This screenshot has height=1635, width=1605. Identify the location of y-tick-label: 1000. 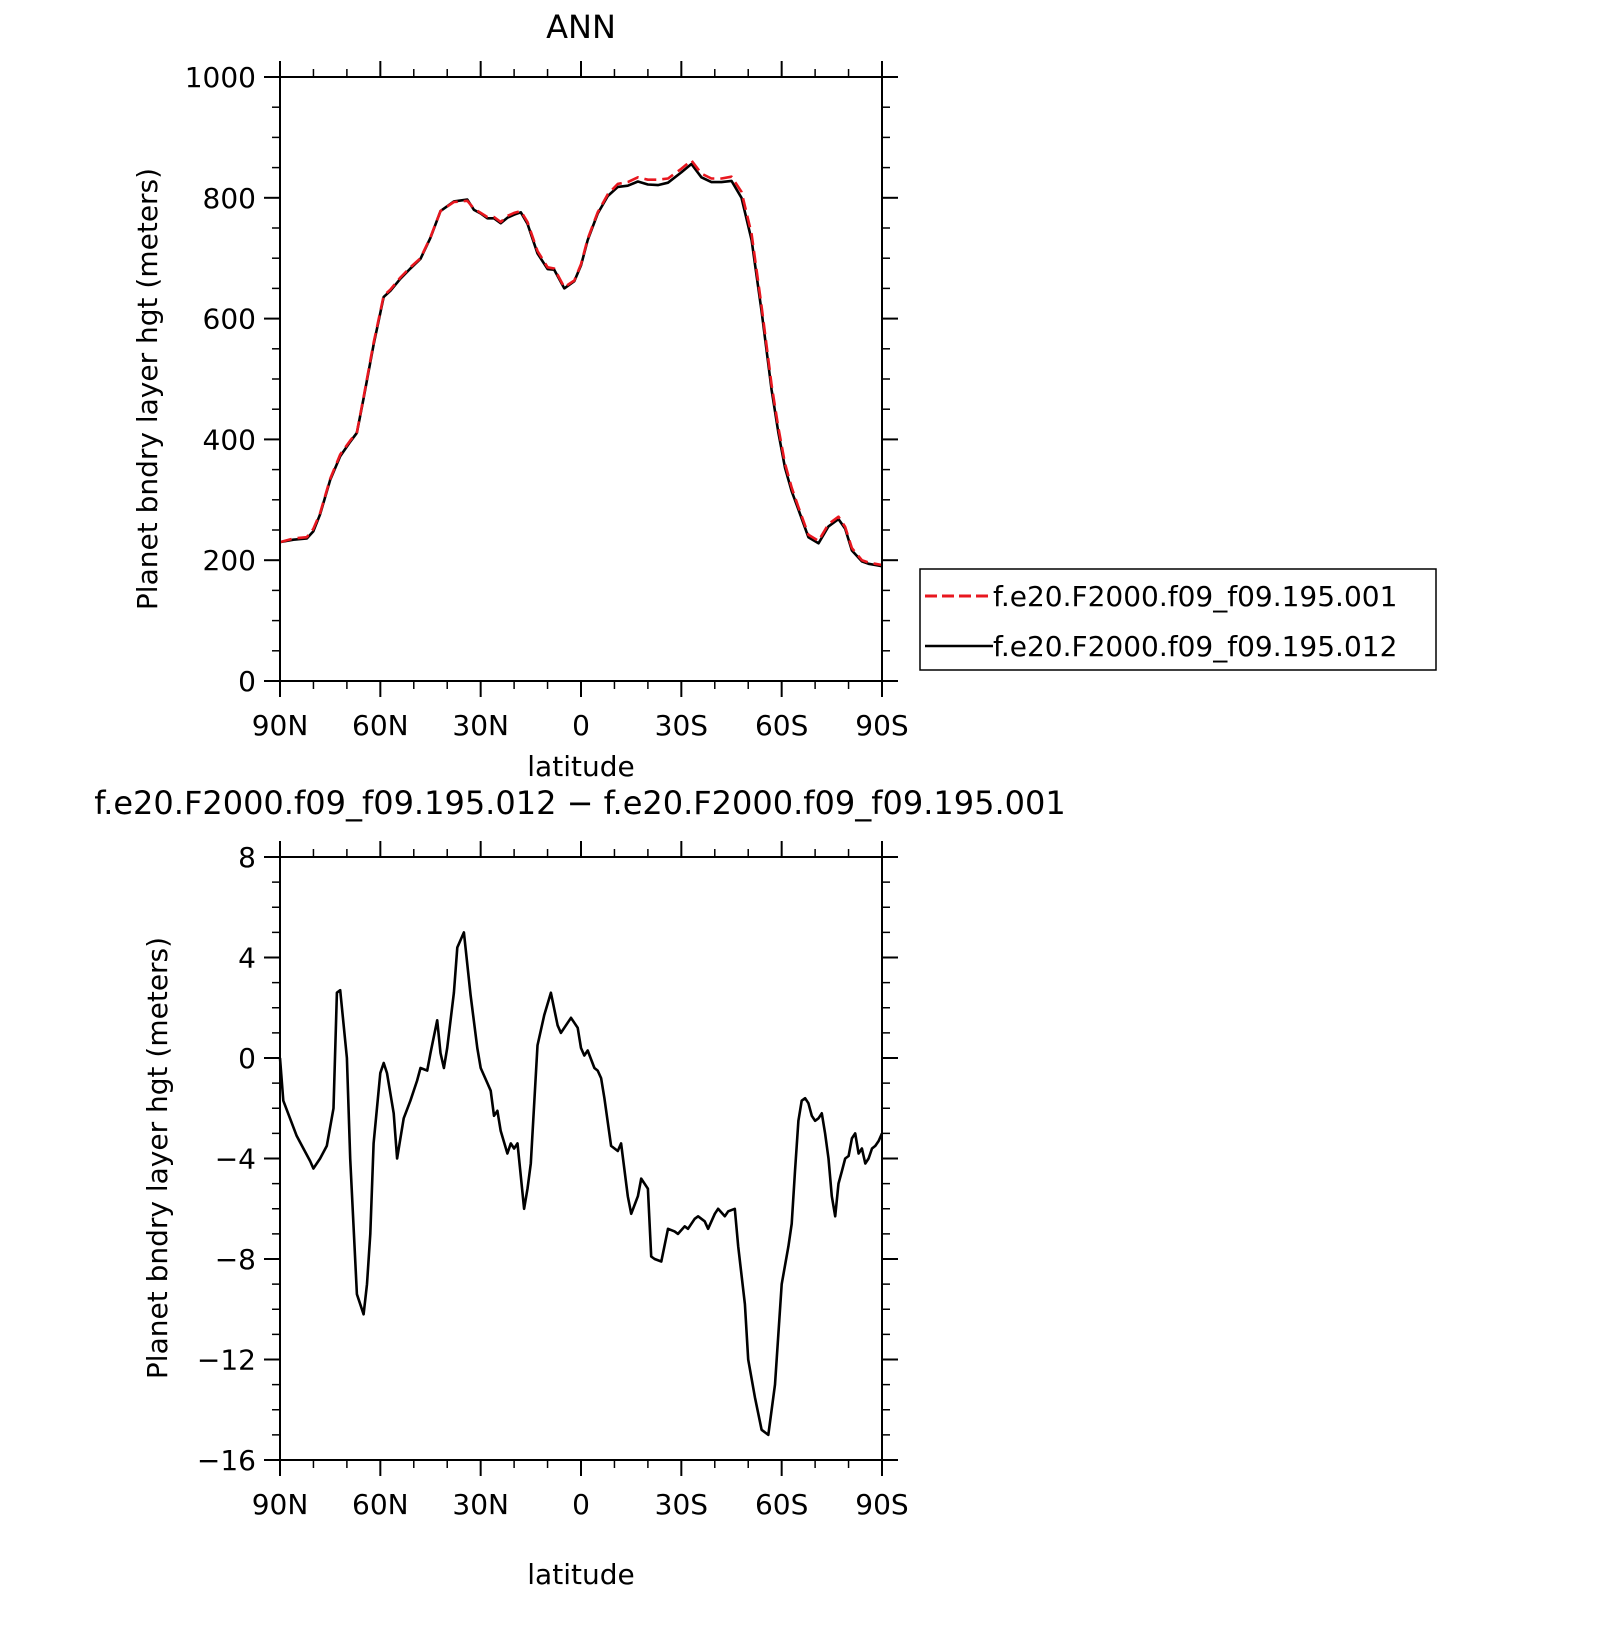
(220, 77).